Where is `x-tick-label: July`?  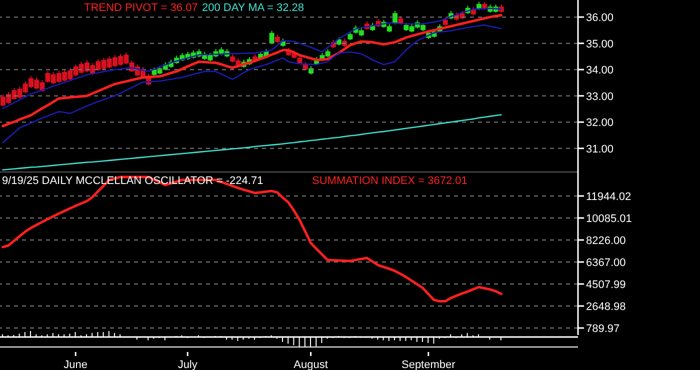
x-tick-label: July is located at coordinates (188, 364).